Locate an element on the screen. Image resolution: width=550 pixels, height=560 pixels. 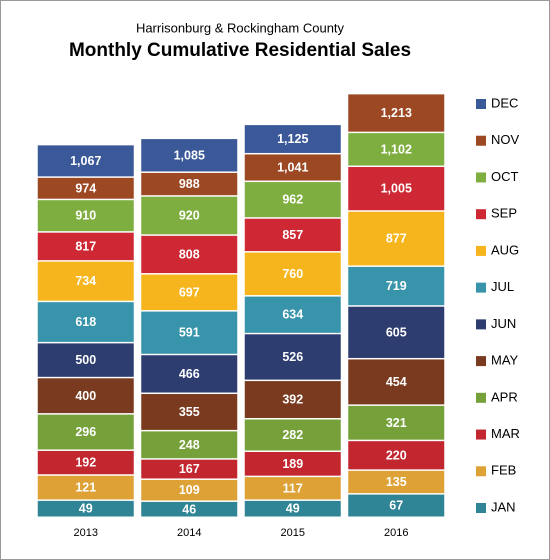
data-label: 392 is located at coordinates (292, 400).